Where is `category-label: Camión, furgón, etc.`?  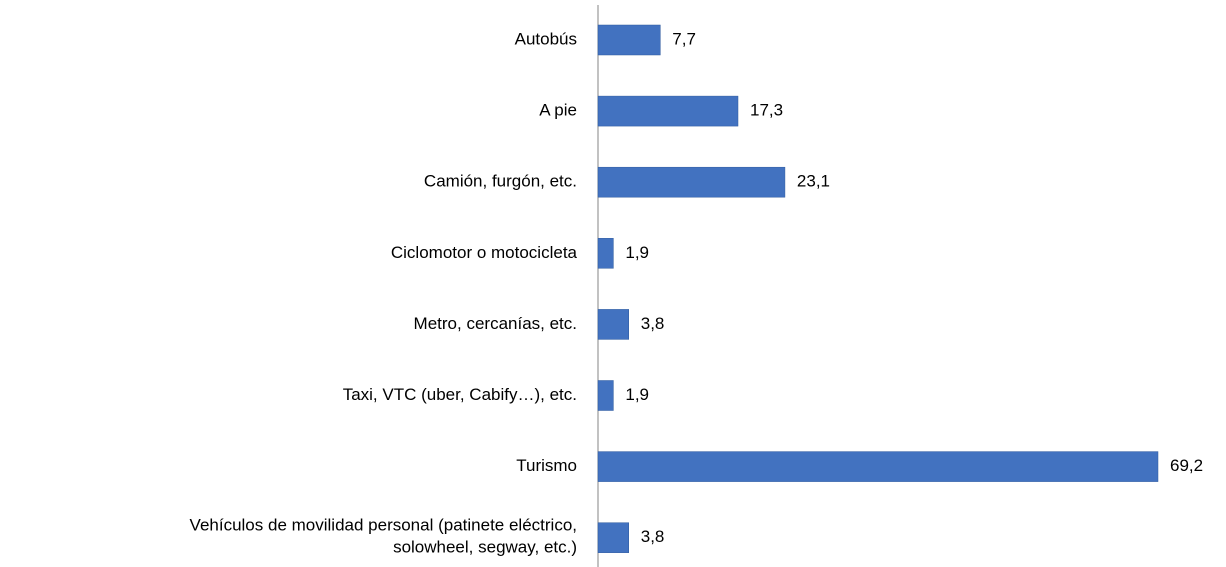 category-label: Camión, furgón, etc. is located at coordinates (500, 181).